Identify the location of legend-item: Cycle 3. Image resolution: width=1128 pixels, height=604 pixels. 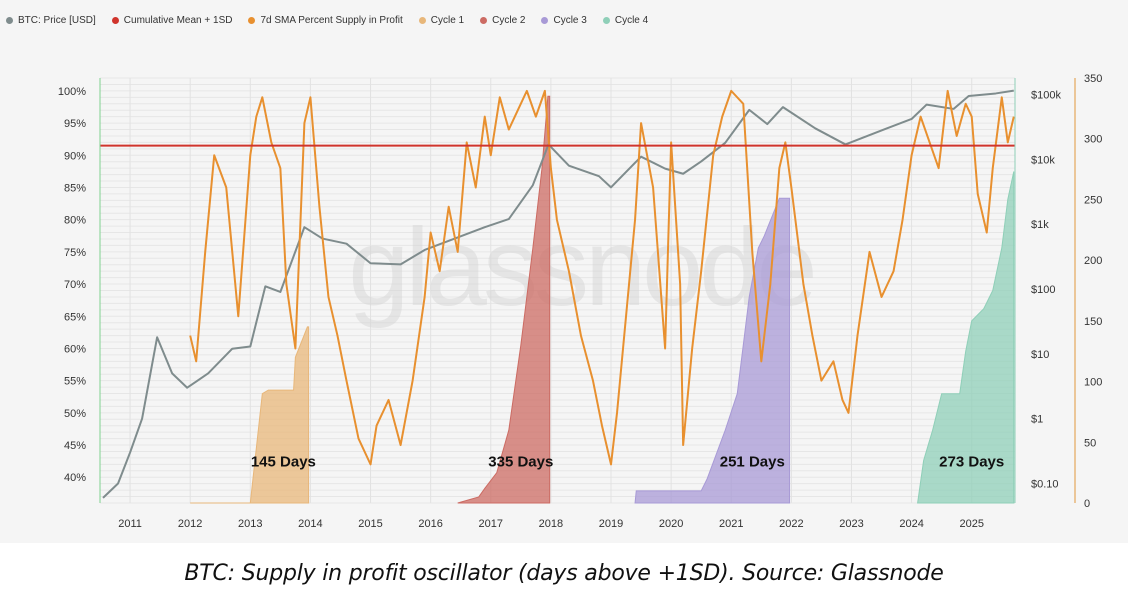
(564, 20).